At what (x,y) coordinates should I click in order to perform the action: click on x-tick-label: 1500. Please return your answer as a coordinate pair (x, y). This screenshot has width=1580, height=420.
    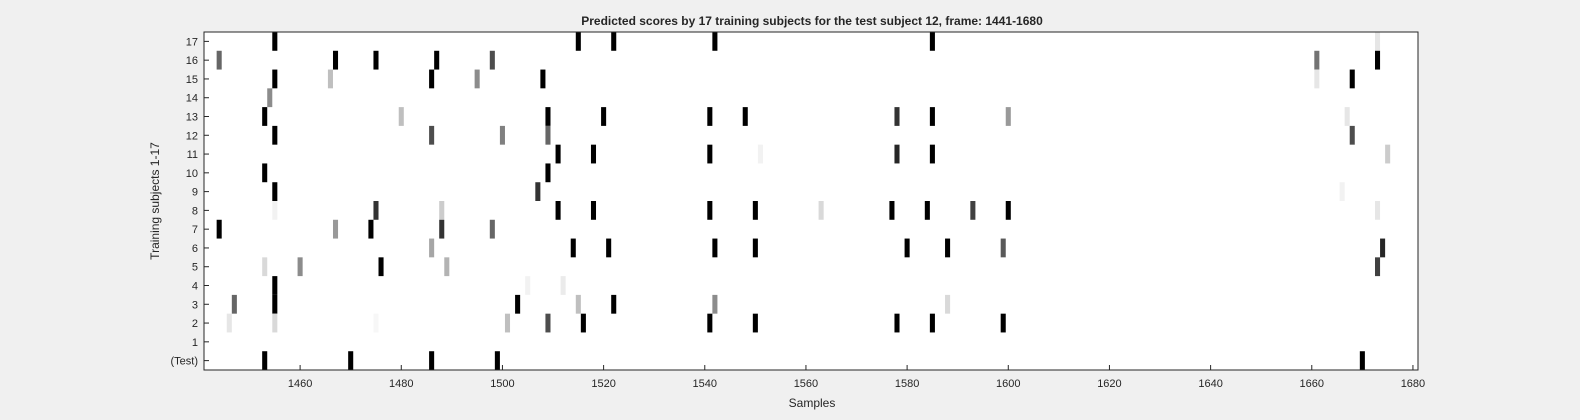
    Looking at the image, I should click on (502, 384).